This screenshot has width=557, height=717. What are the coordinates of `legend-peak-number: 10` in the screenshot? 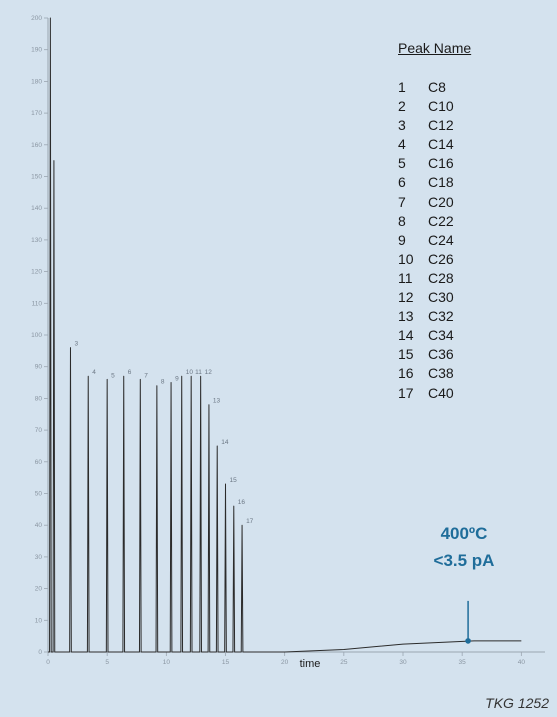 It's located at (406, 258).